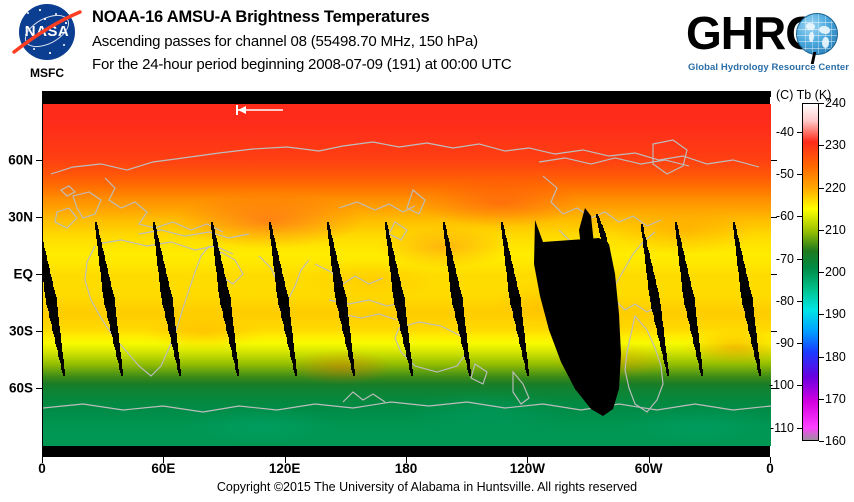  What do you see at coordinates (46, 45) in the screenshot?
I see `nasa-msfc-logo: NASA MSFC` at bounding box center [46, 45].